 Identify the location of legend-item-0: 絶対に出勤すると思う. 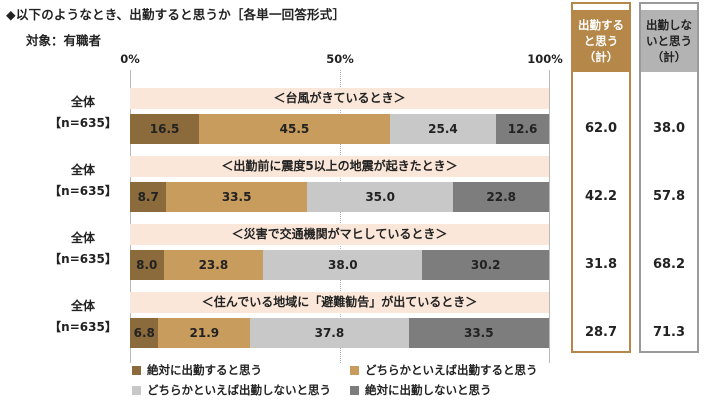
(197, 370).